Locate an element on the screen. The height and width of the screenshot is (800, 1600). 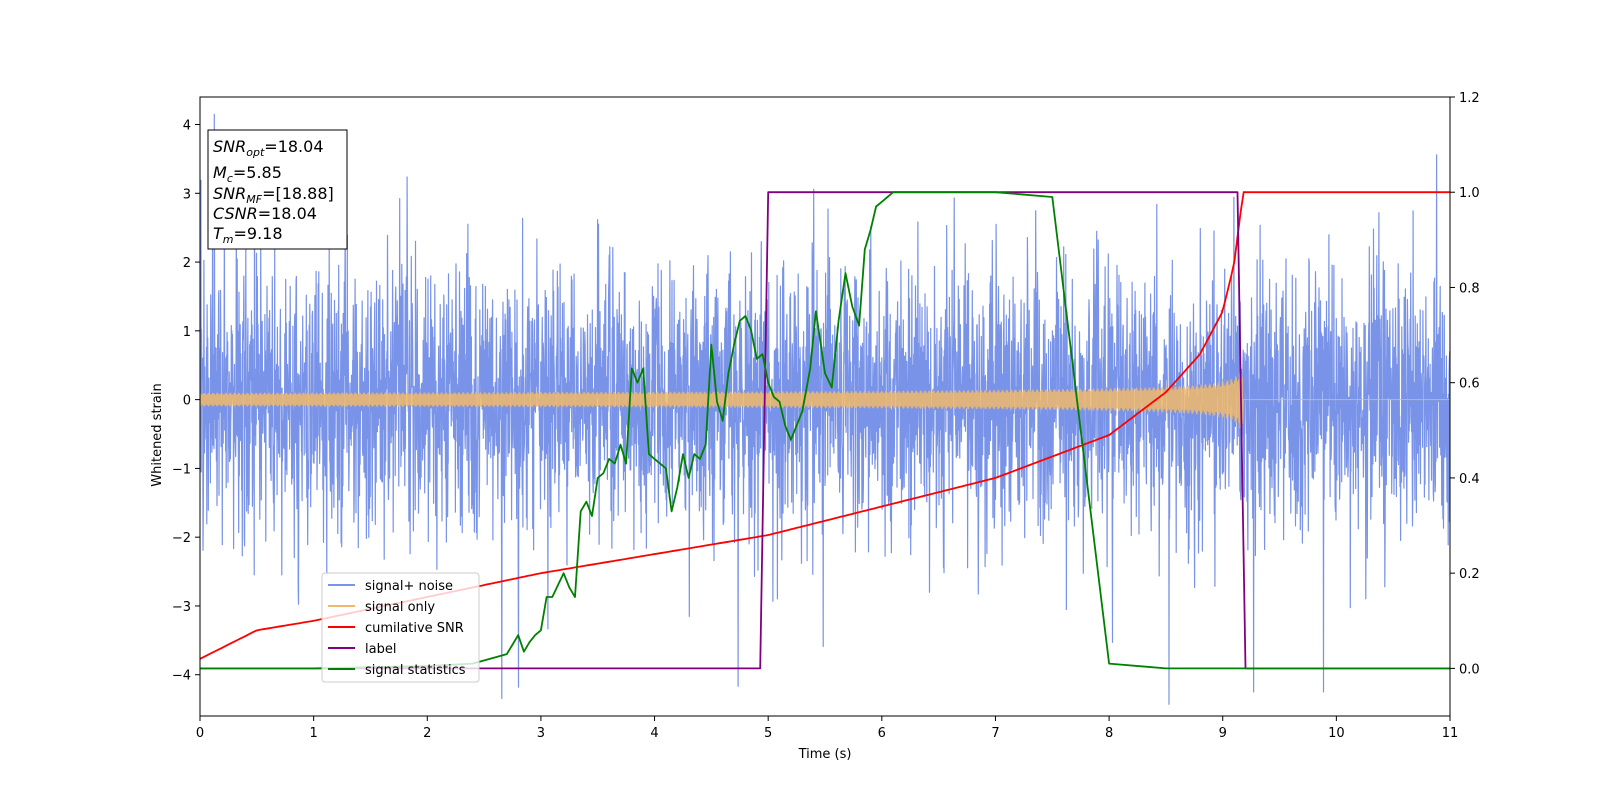
y-left-tick-label: −1 is located at coordinates (181, 469).